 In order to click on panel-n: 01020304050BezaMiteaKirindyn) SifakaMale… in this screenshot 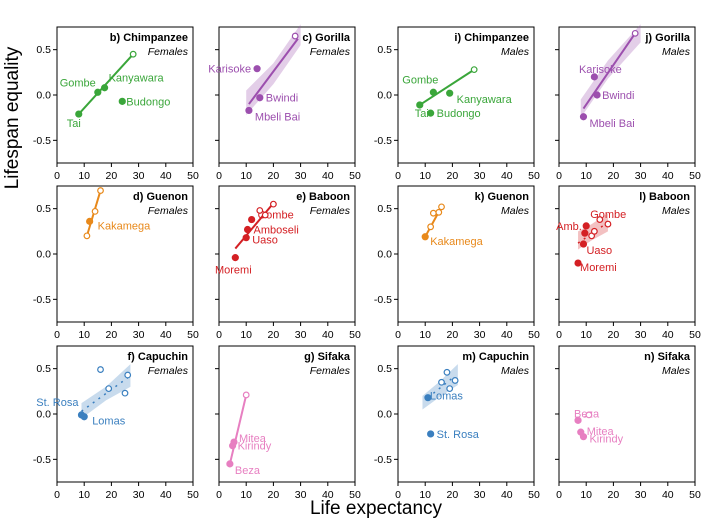, I will do `click(628, 423)`.